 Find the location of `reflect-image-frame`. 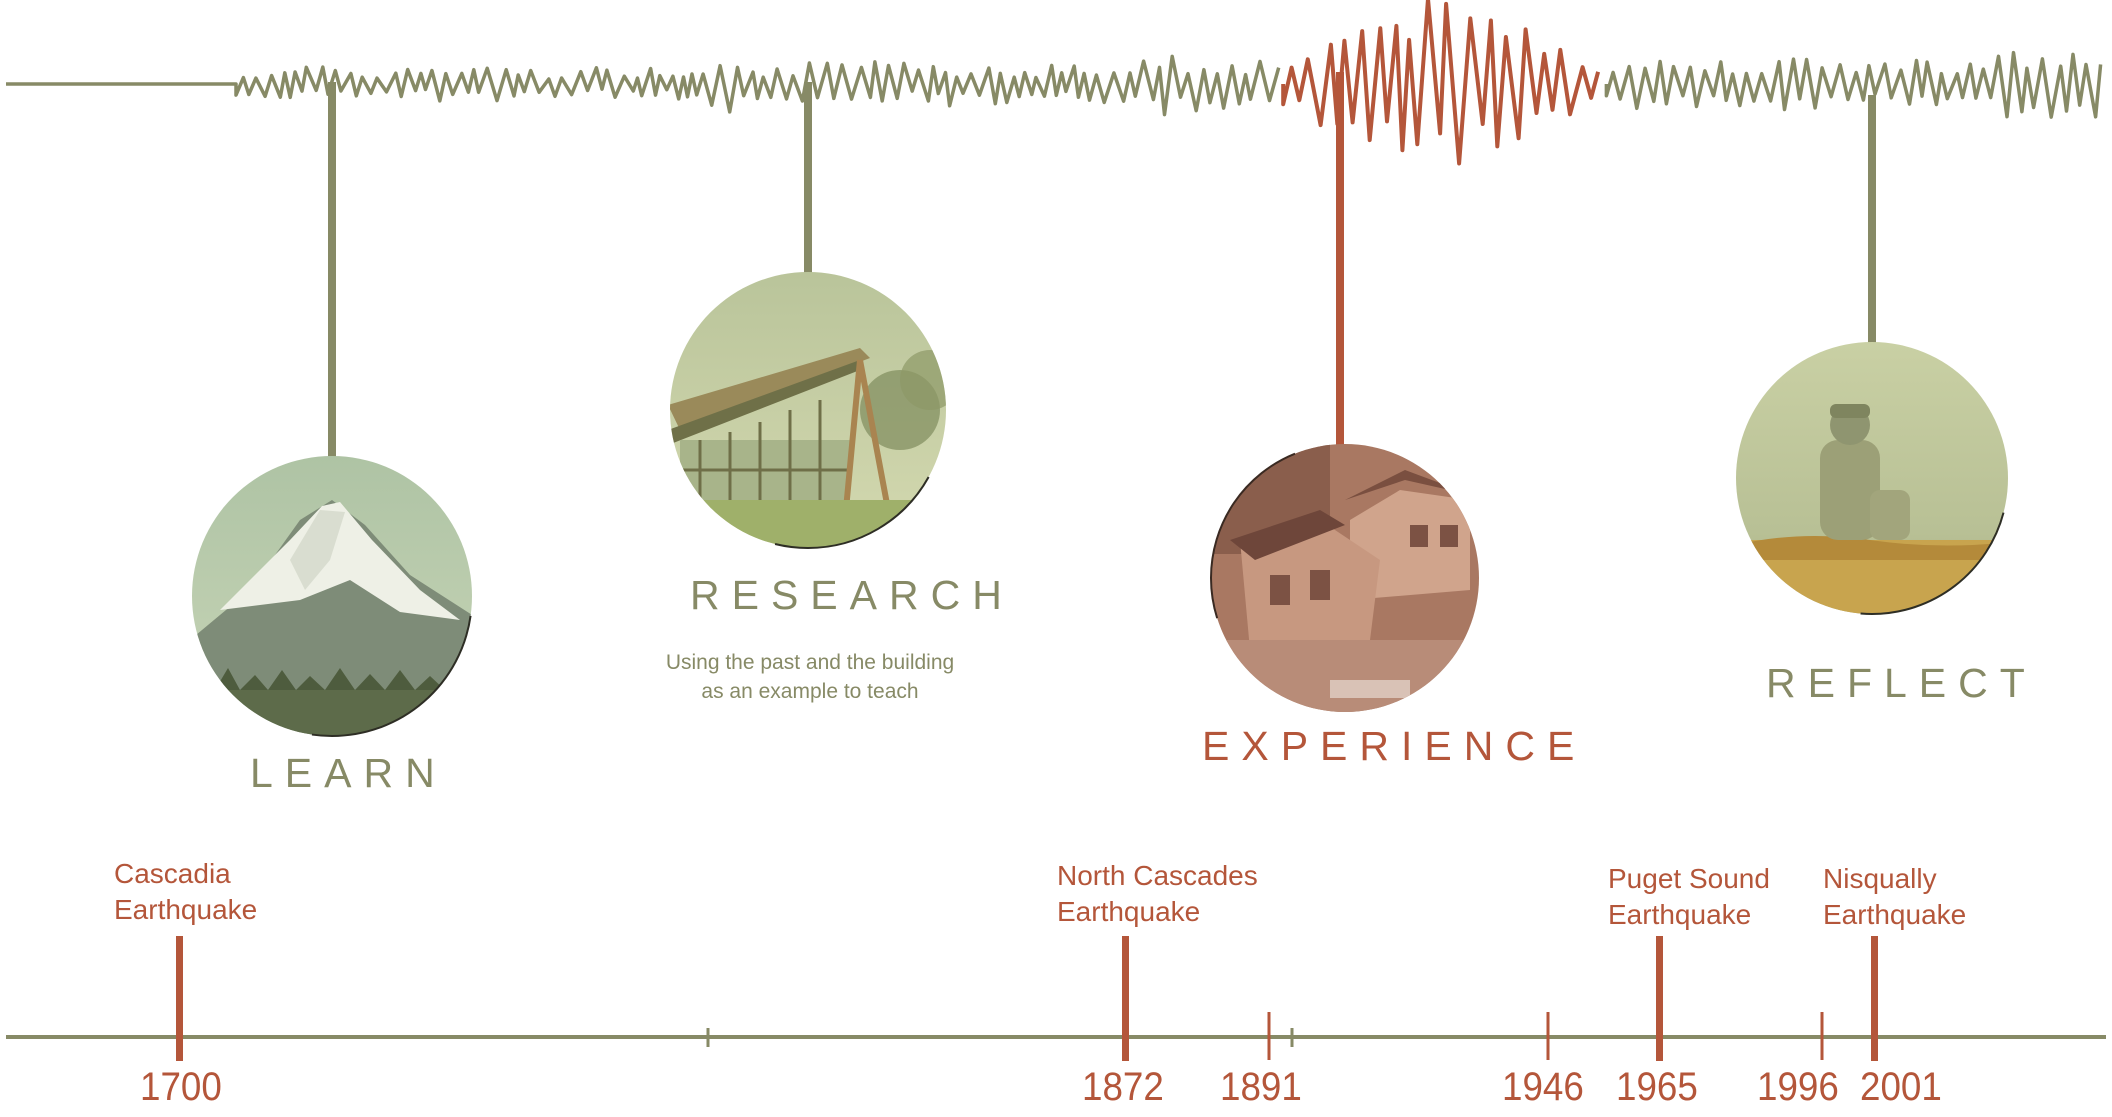

reflect-image-frame is located at coordinates (1872, 478).